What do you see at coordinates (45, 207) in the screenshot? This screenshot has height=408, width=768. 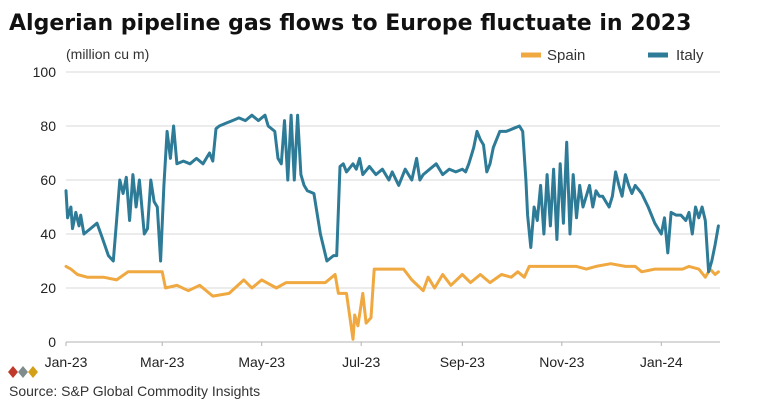 I see `y-axis: 0 20 40 60 80 100` at bounding box center [45, 207].